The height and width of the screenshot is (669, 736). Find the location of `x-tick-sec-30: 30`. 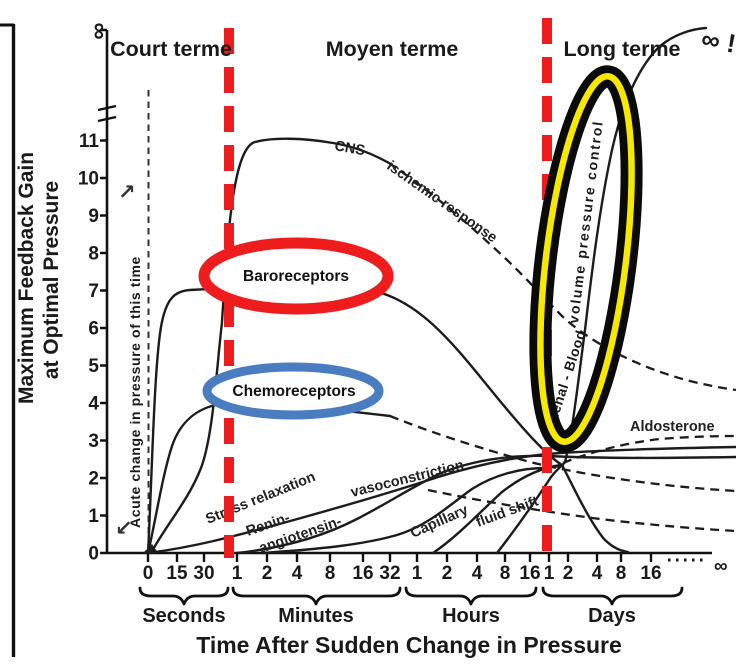

x-tick-sec-30: 30 is located at coordinates (203, 573).